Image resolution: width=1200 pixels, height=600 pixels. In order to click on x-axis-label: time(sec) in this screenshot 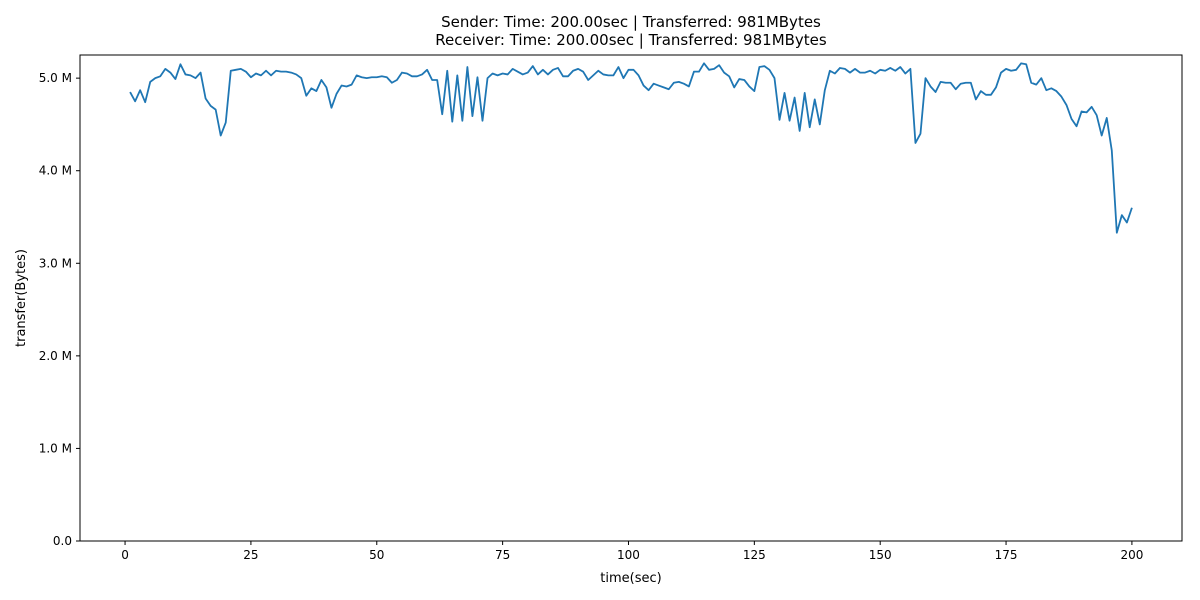, I will do `click(630, 578)`.